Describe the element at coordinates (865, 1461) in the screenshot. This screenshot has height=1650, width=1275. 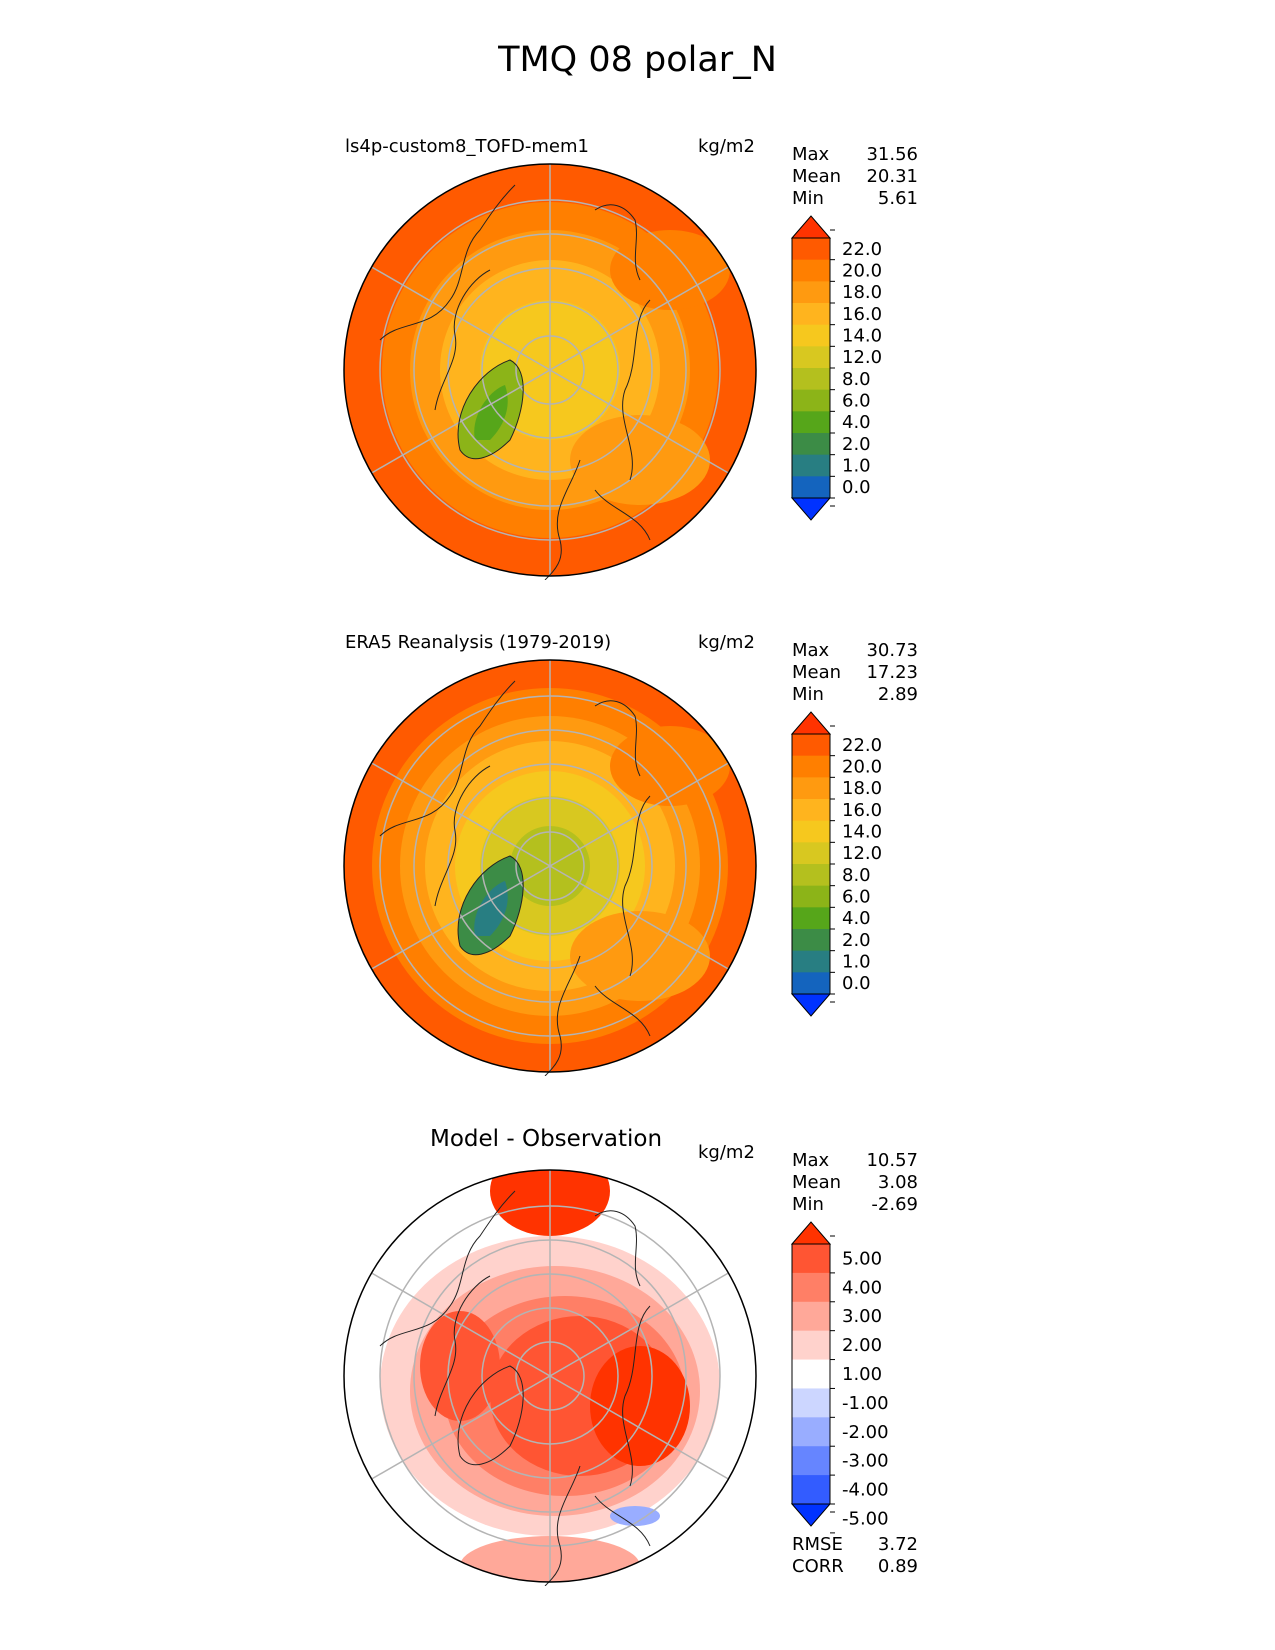
I see `colorbar-tick-label: -3.00` at that location.